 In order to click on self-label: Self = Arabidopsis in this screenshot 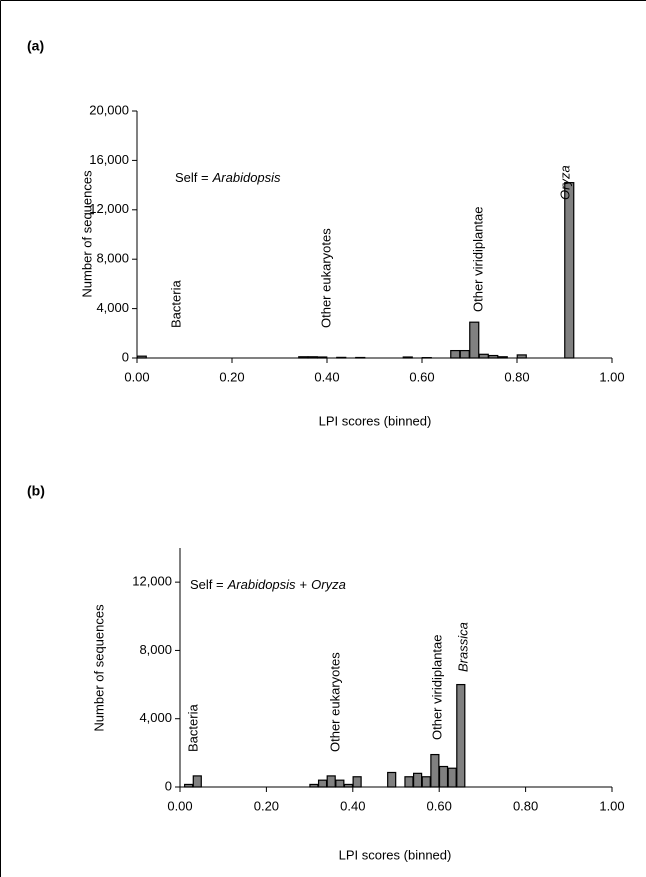, I will do `click(228, 177)`.